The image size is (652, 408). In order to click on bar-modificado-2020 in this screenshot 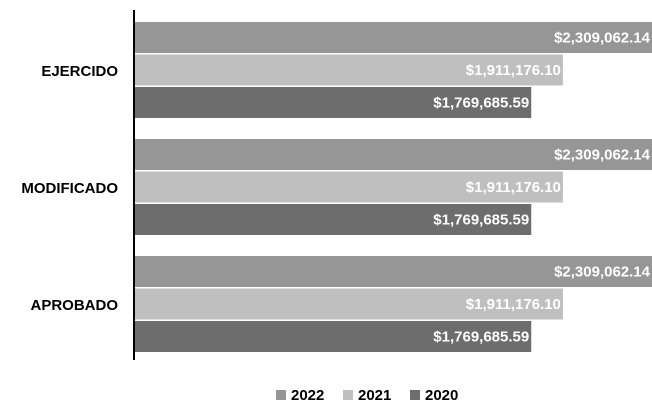, I will do `click(333, 219)`.